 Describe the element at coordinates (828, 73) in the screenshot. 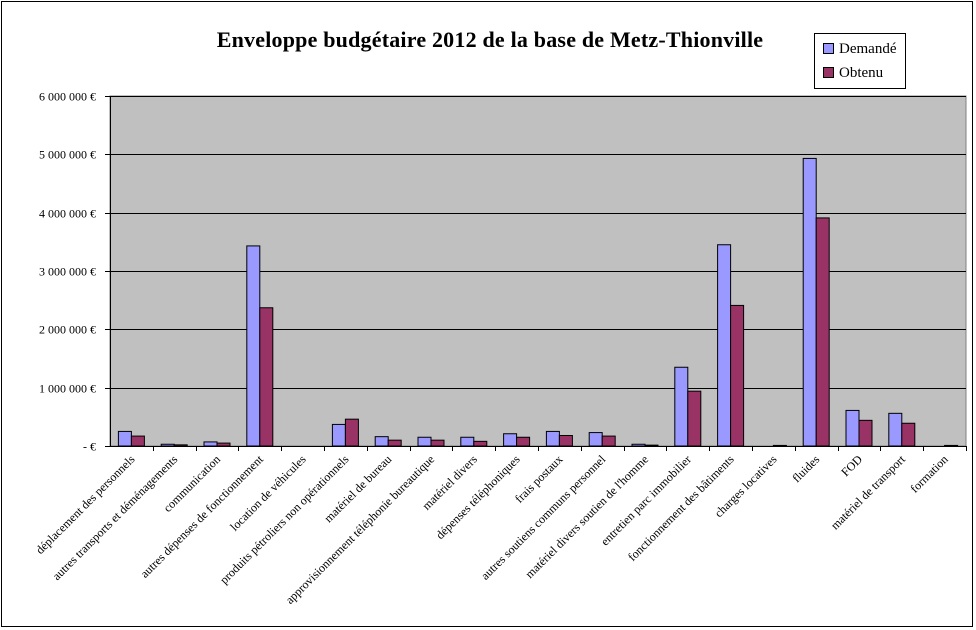

I see `legend-swatch-obtenu` at that location.